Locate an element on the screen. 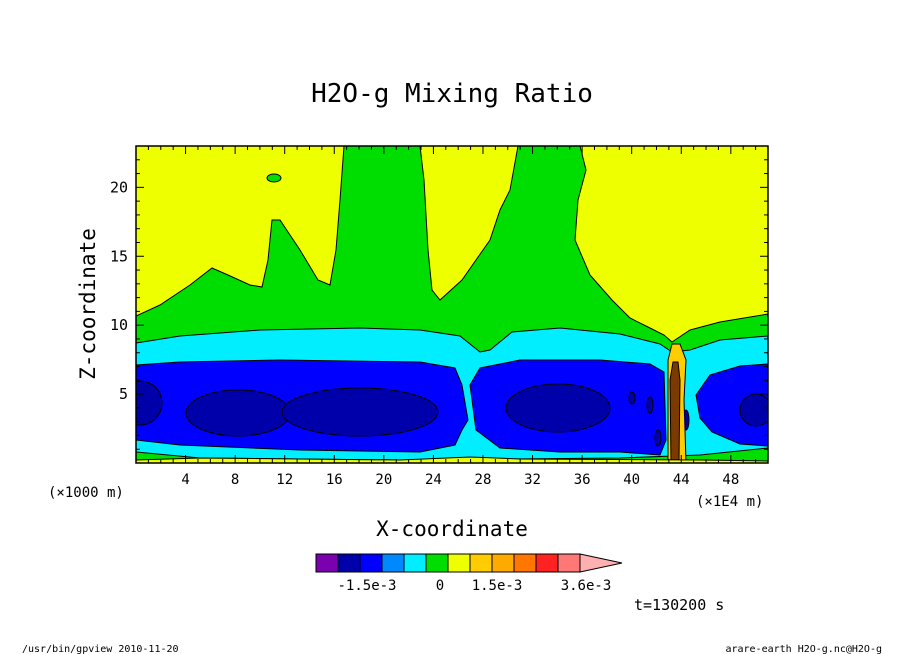 This screenshot has width=904, height=654. x-tick-label: 20 is located at coordinates (383, 480).